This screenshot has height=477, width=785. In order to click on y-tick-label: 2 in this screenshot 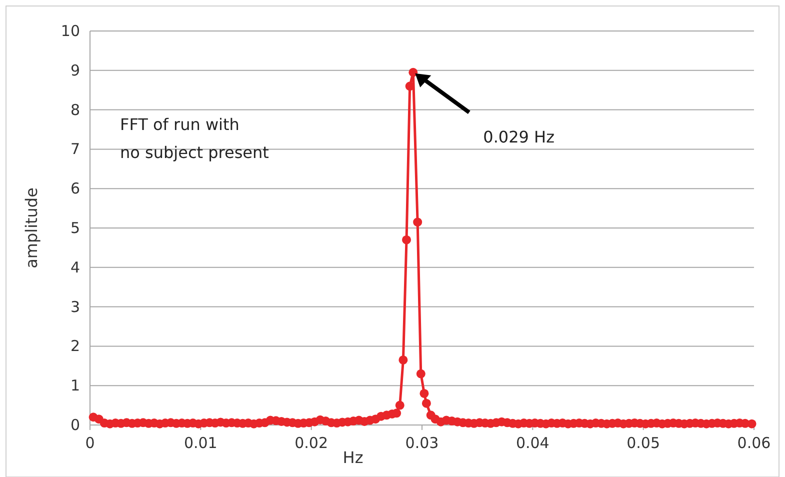, I will do `click(75, 346)`.